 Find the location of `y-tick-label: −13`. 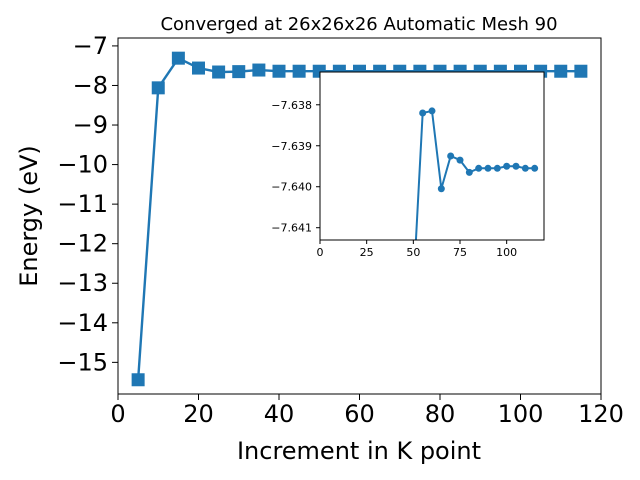

y-tick-label: −13 is located at coordinates (82, 283).